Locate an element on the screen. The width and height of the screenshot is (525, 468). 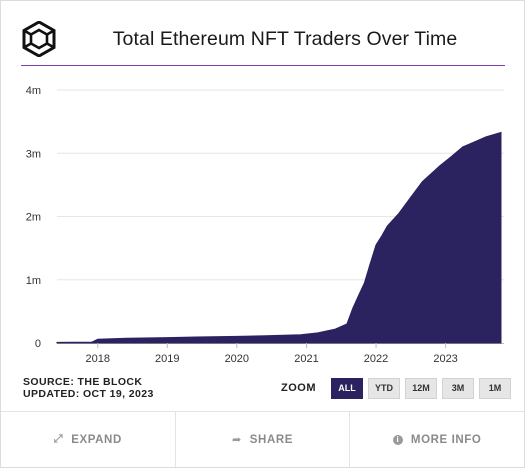
y-tick-label: 2m is located at coordinates (33, 218).